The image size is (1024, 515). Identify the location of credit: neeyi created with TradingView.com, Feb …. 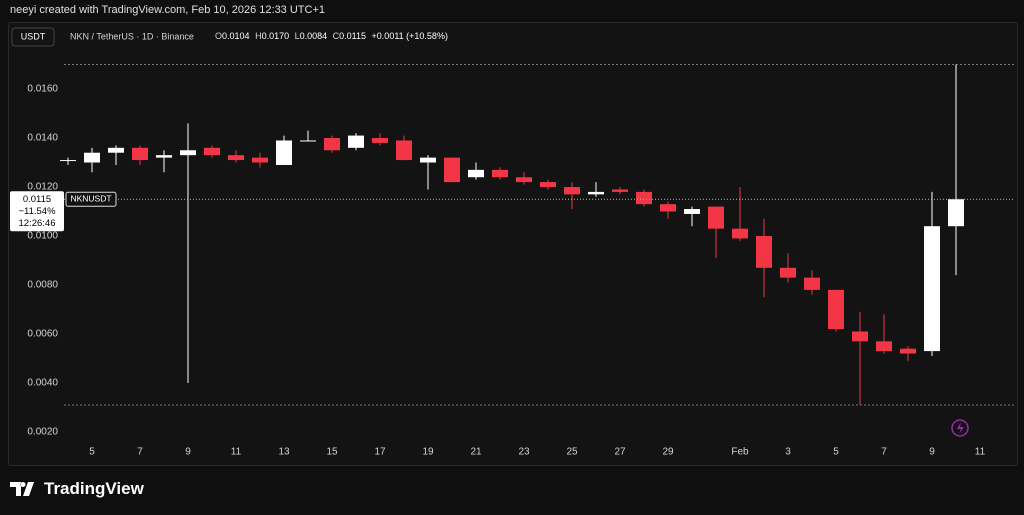
(168, 10).